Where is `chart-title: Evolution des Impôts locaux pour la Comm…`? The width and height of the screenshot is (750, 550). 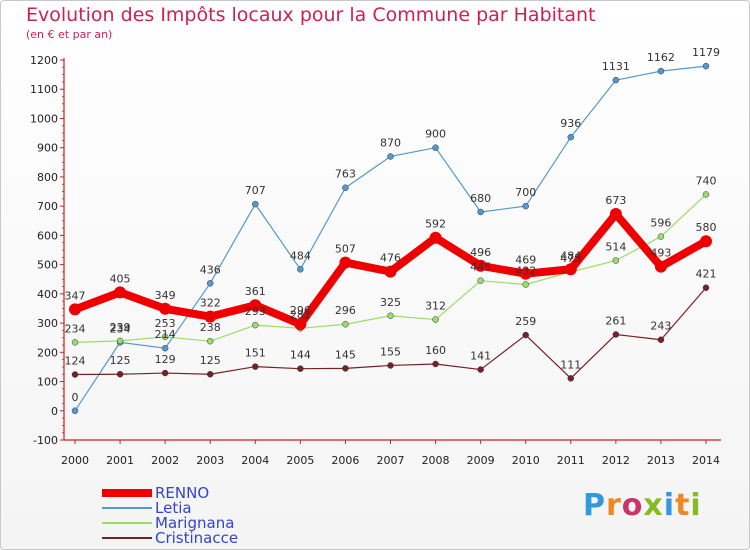
chart-title: Evolution des Impôts locaux pour la Comm… is located at coordinates (311, 15).